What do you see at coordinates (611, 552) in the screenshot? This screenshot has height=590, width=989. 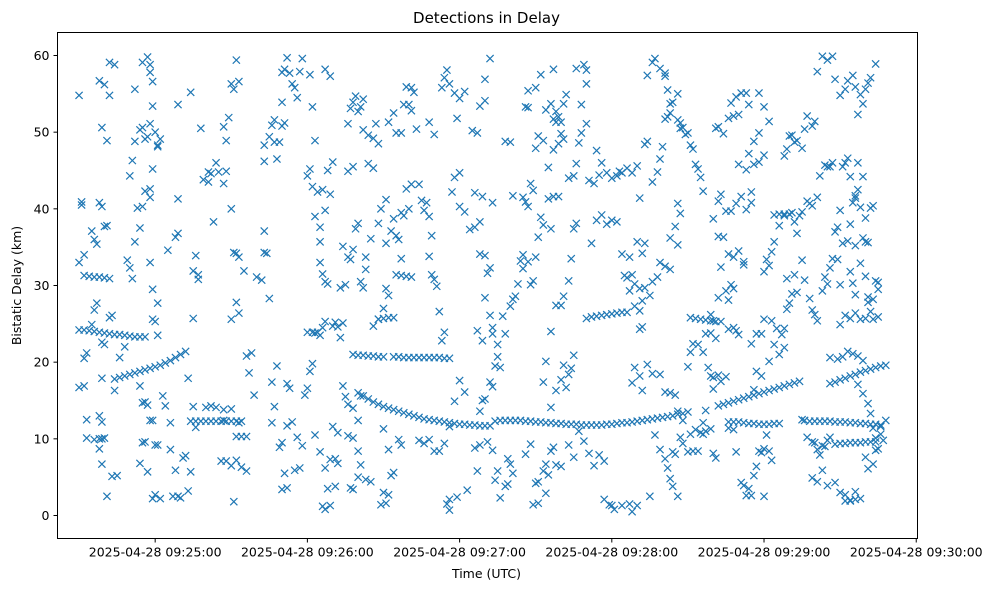 I see `x-tick-label: 2025-04-28 09:28:00` at bounding box center [611, 552].